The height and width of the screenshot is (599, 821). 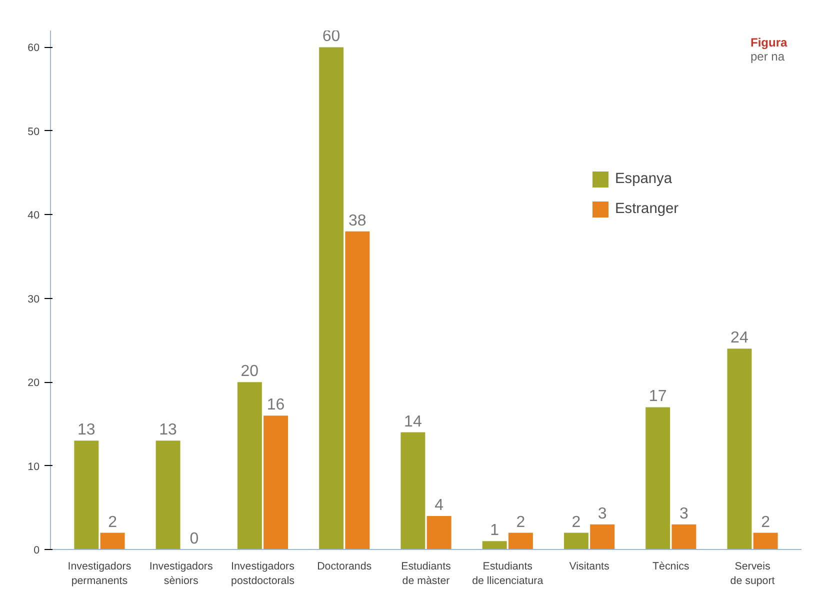 What do you see at coordinates (181, 573) in the screenshot?
I see `x-tick-label: Investigadors sèniors` at bounding box center [181, 573].